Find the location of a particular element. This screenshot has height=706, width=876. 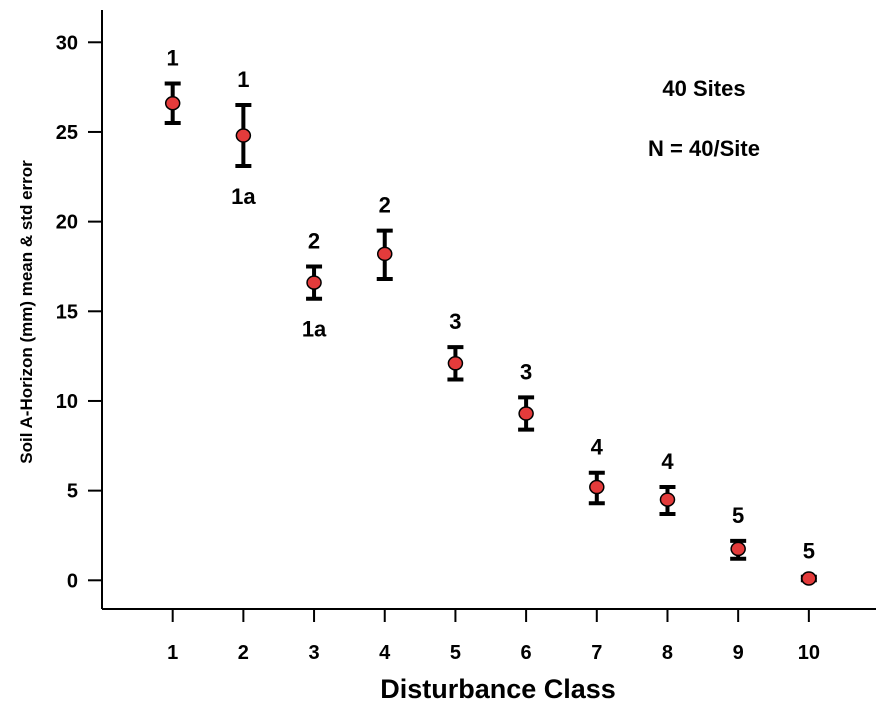

y-tick-label: 30 is located at coordinates (67, 43).